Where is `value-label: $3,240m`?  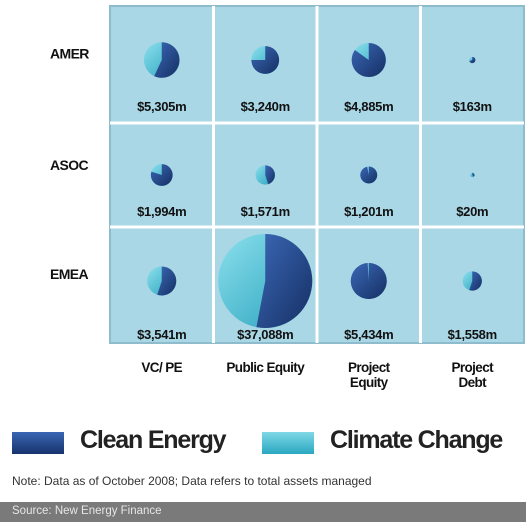 value-label: $3,240m is located at coordinates (265, 106).